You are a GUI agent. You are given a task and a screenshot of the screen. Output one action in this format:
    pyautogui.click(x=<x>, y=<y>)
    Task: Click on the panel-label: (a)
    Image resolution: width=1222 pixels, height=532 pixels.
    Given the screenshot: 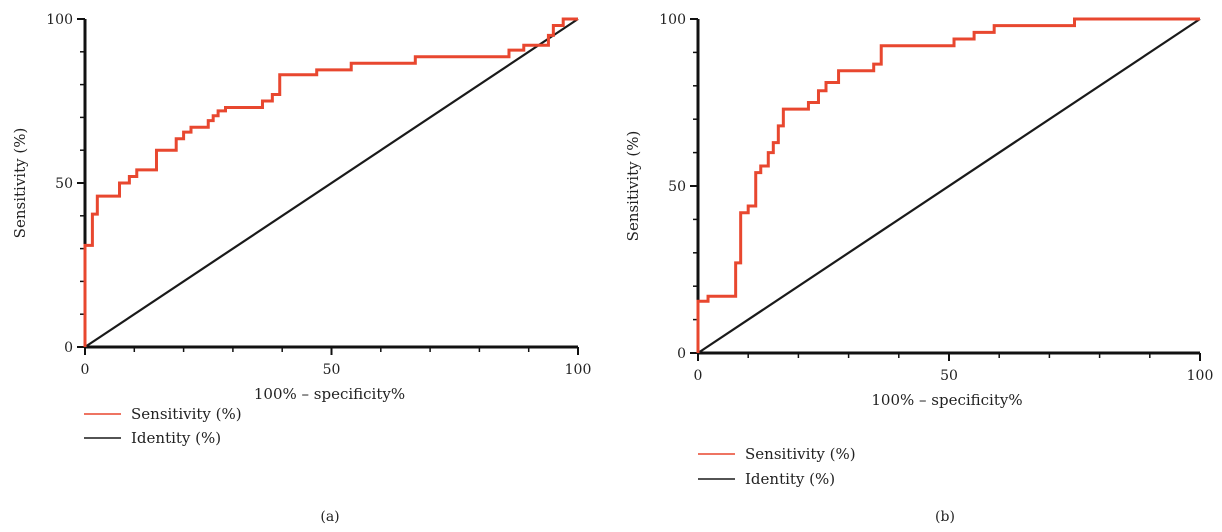 What is the action you would take?
    pyautogui.click(x=329, y=517)
    